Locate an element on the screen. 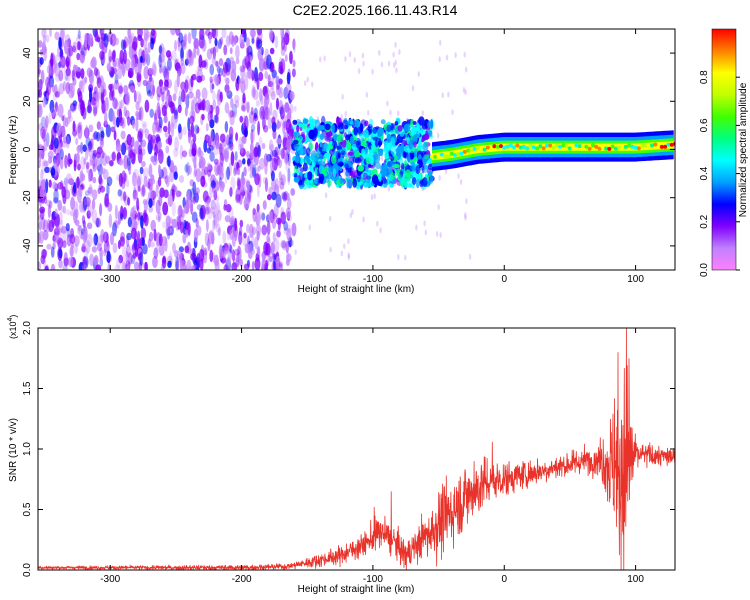 The width and height of the screenshot is (750, 600). y-tick-label: -40 is located at coordinates (27, 245).